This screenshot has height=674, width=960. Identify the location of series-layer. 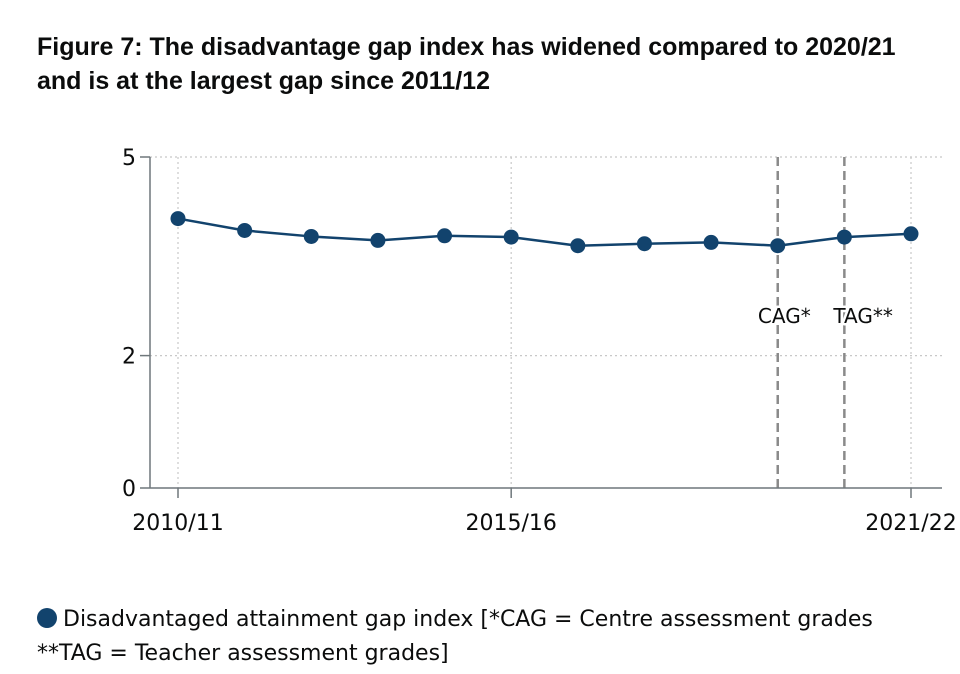
(544, 232).